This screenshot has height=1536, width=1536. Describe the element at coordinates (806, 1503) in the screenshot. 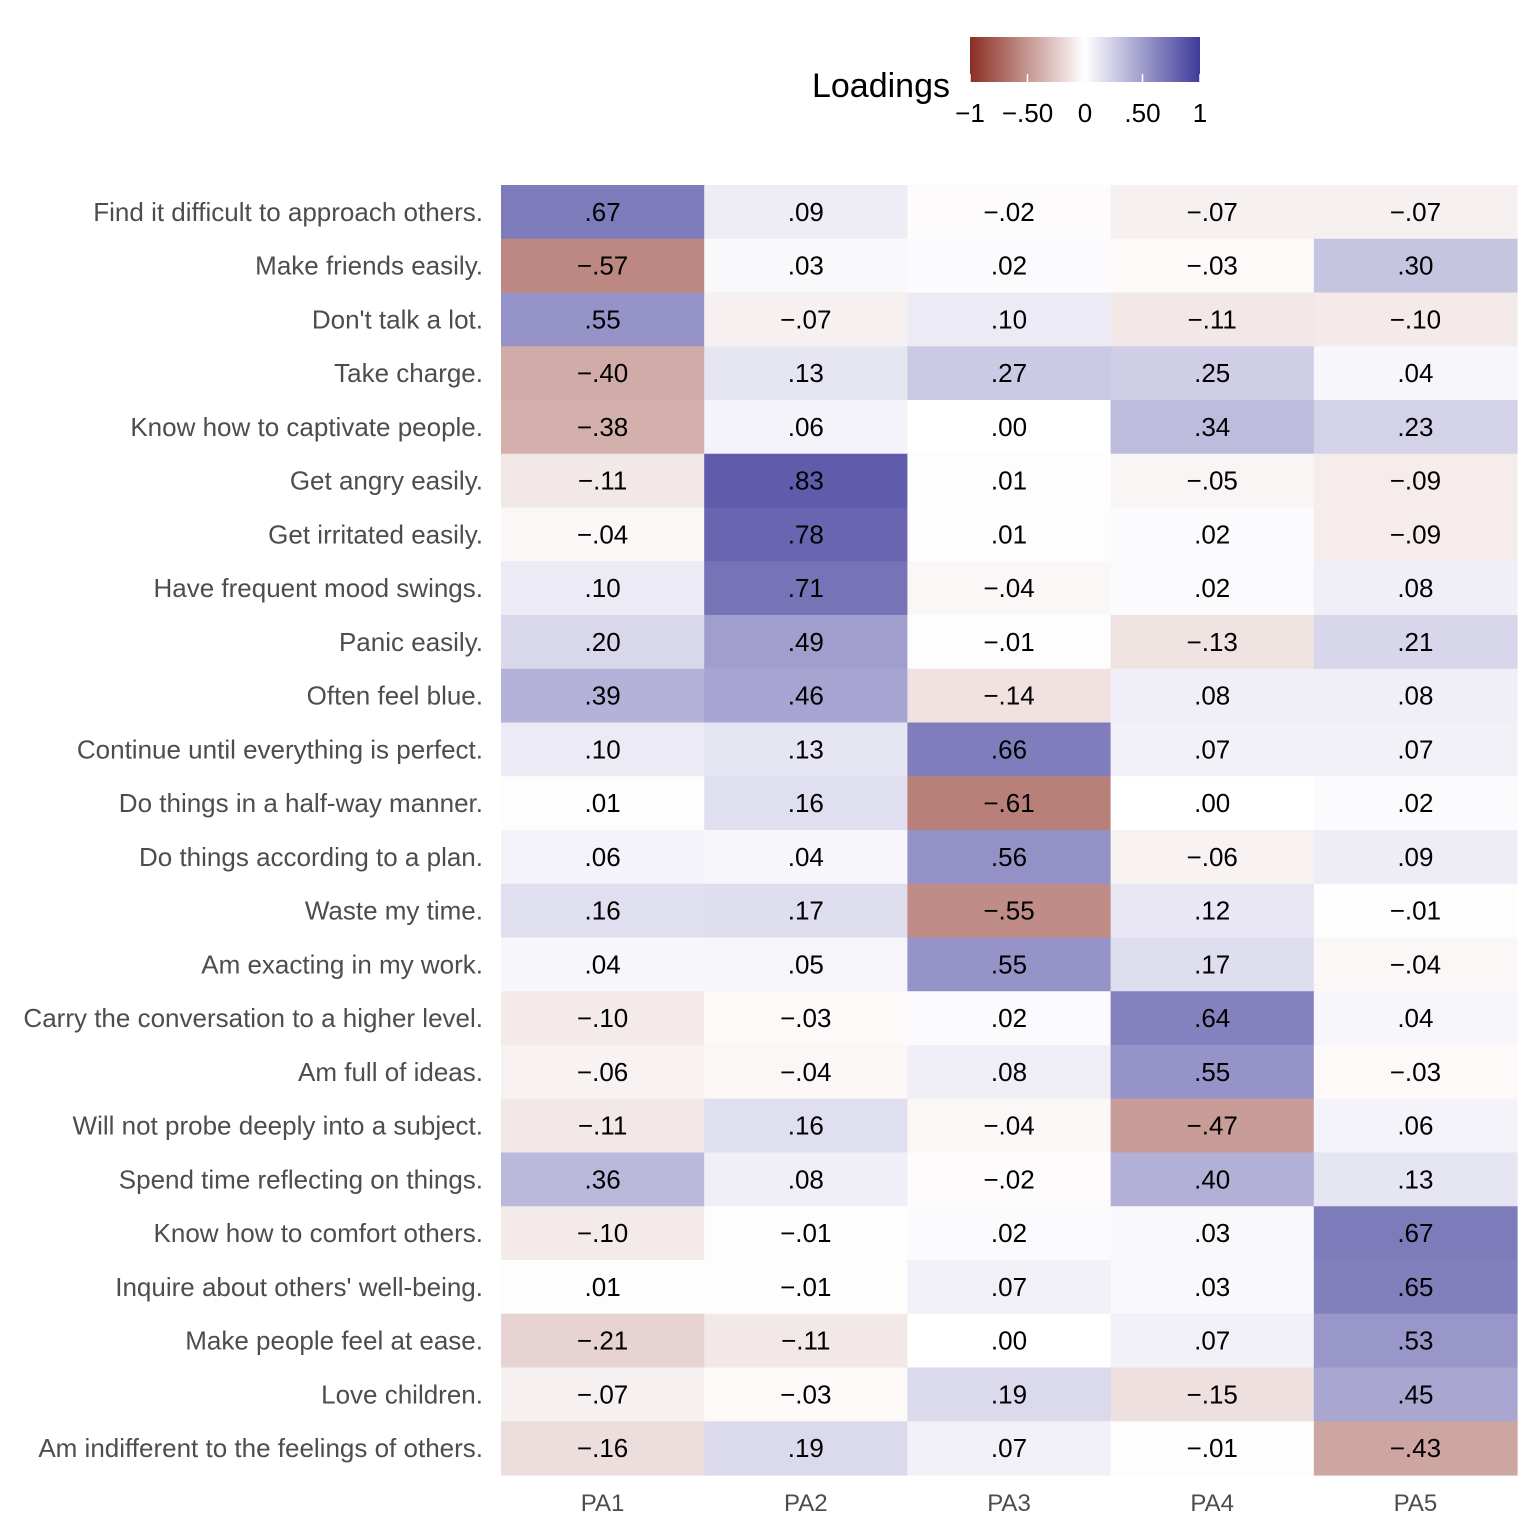

I see `column-label: PA2` at that location.